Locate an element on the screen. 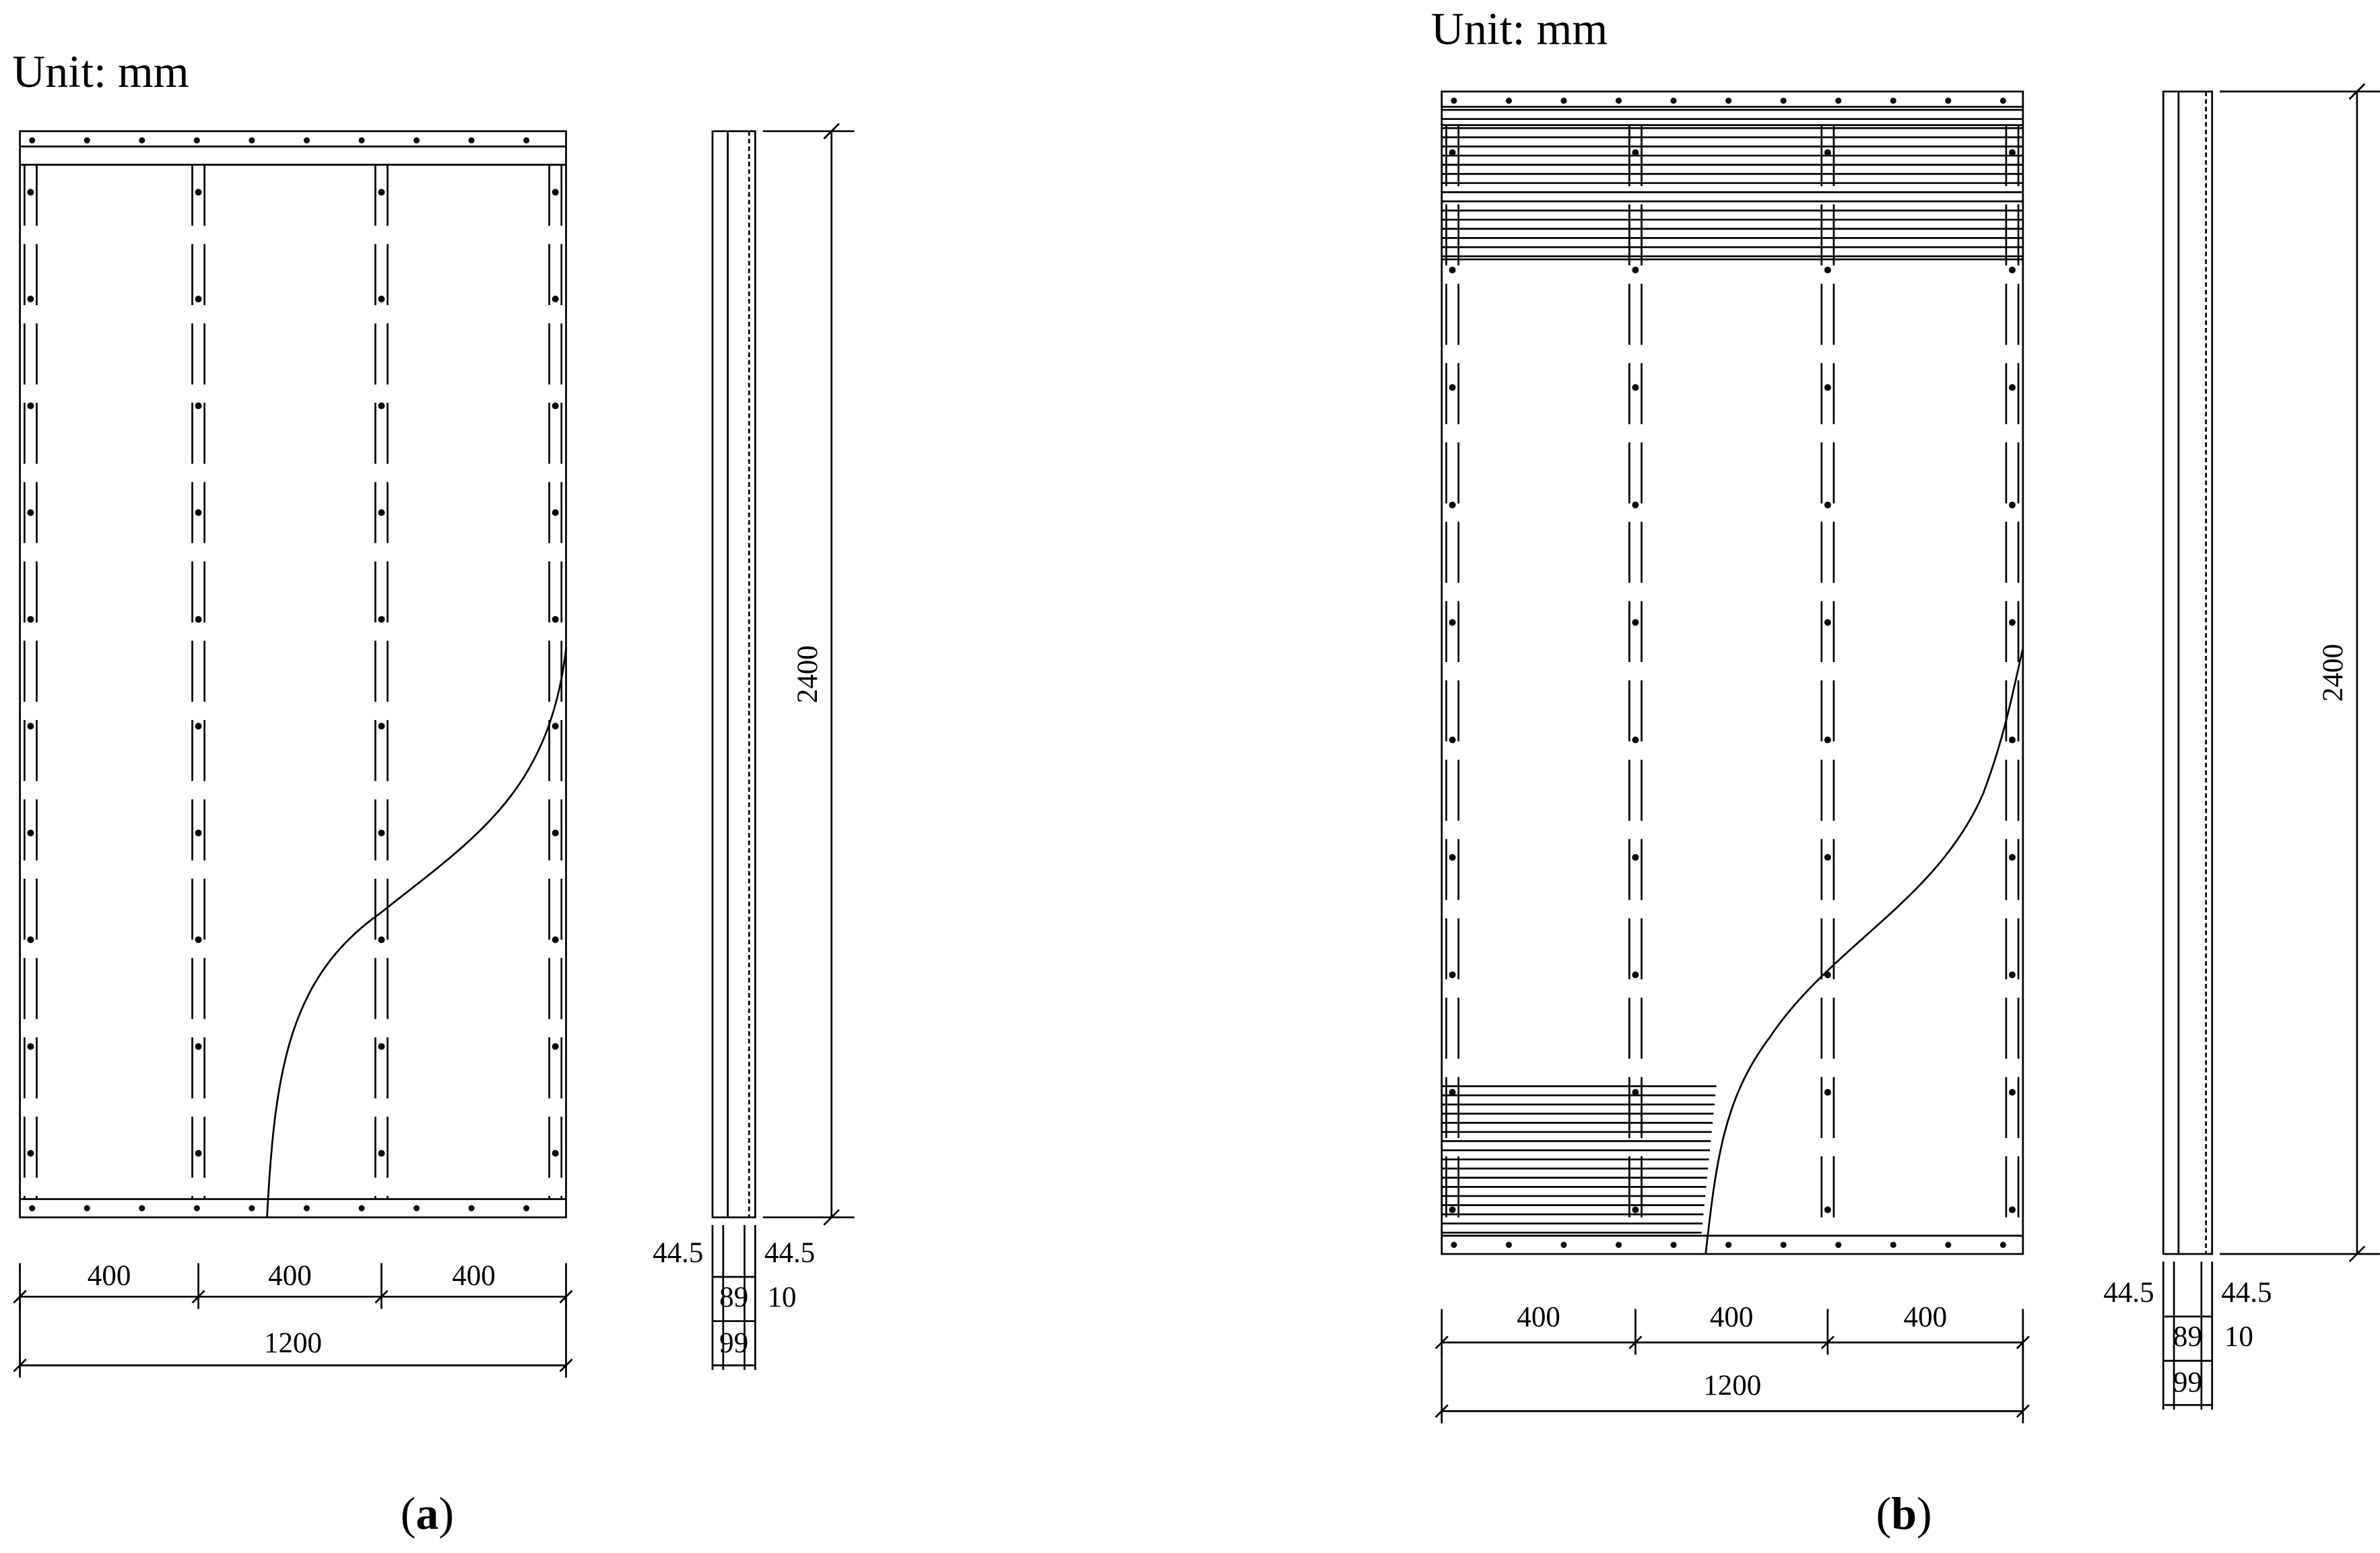 Image resolution: width=2380 pixels, height=1553 pixels. caption-part: a is located at coordinates (427, 1512).